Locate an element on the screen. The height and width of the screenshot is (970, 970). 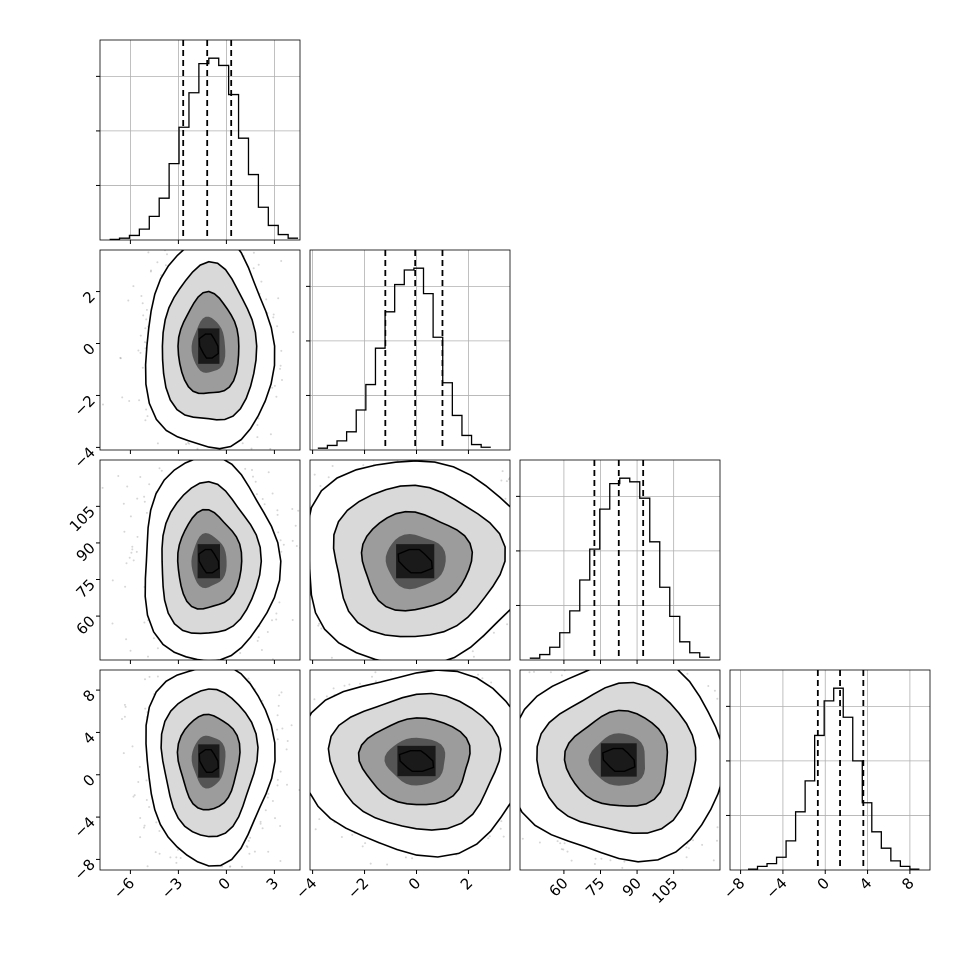
density-contour-inner is located at coordinates (209, 761).